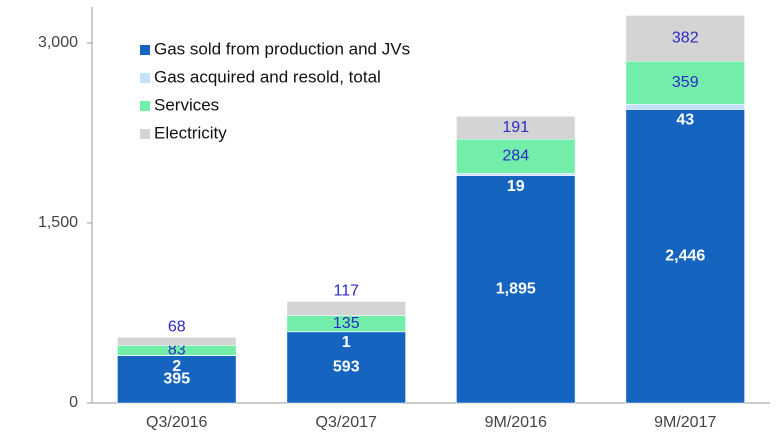  I want to click on value-label: 1, so click(346, 342).